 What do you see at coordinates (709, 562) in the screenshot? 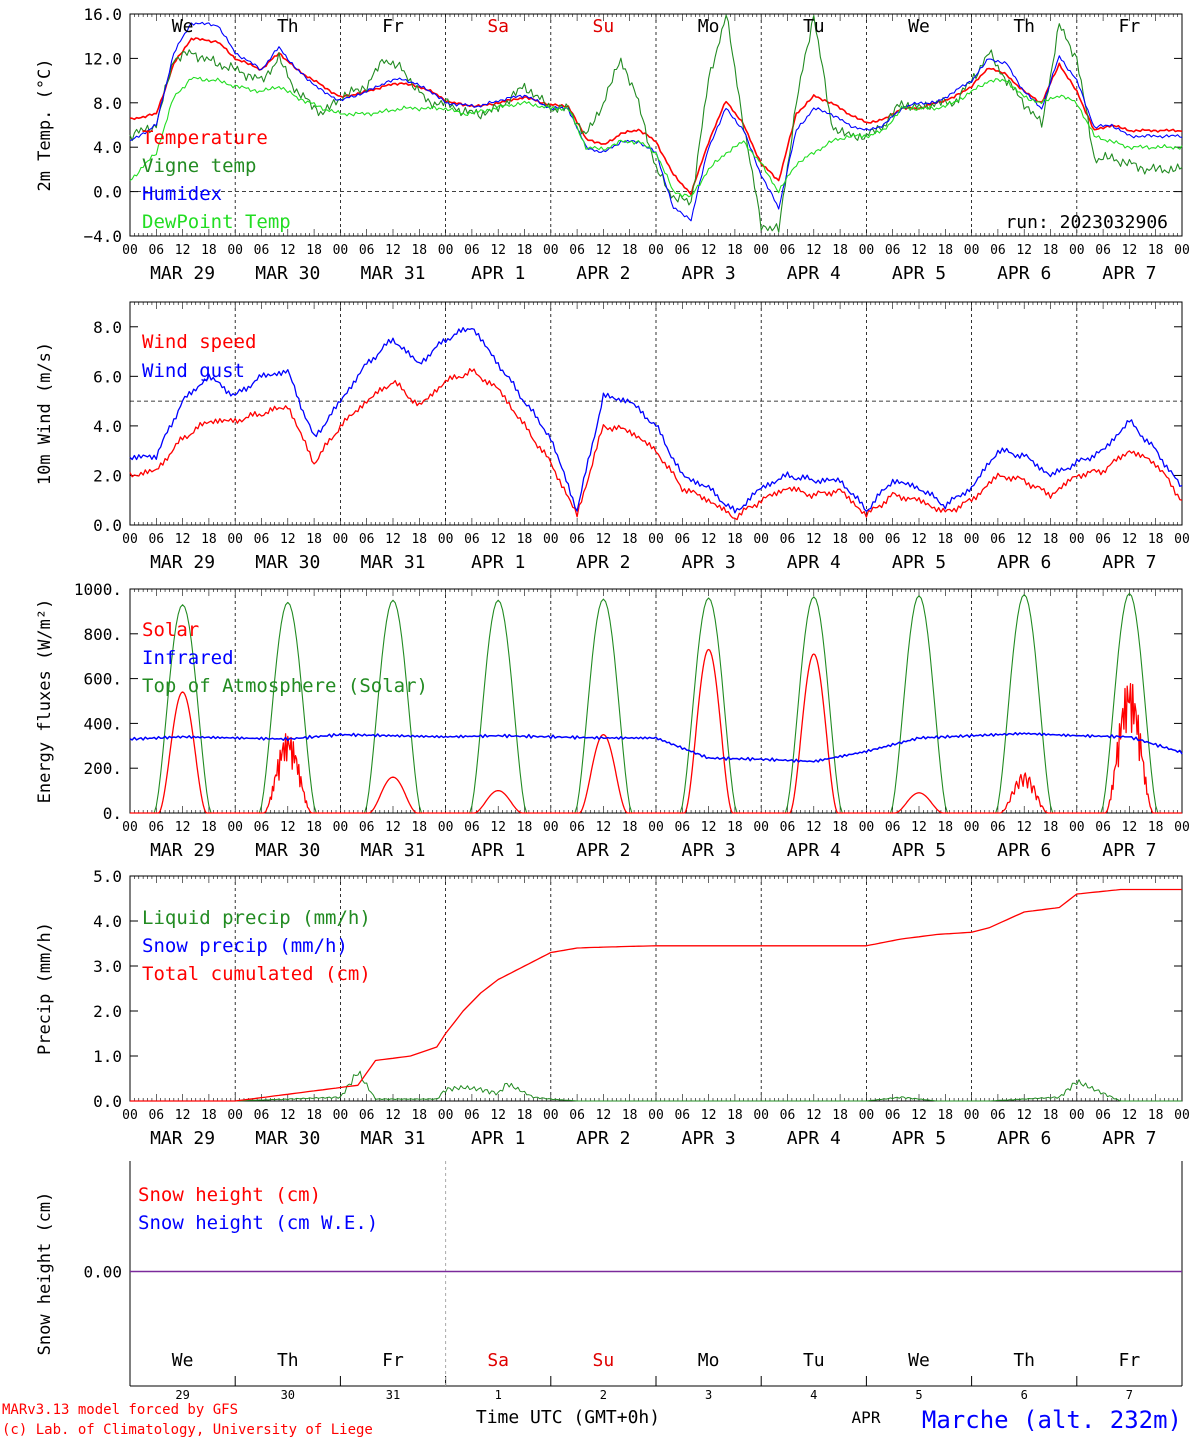
I see `date-label: APR 3` at bounding box center [709, 562].